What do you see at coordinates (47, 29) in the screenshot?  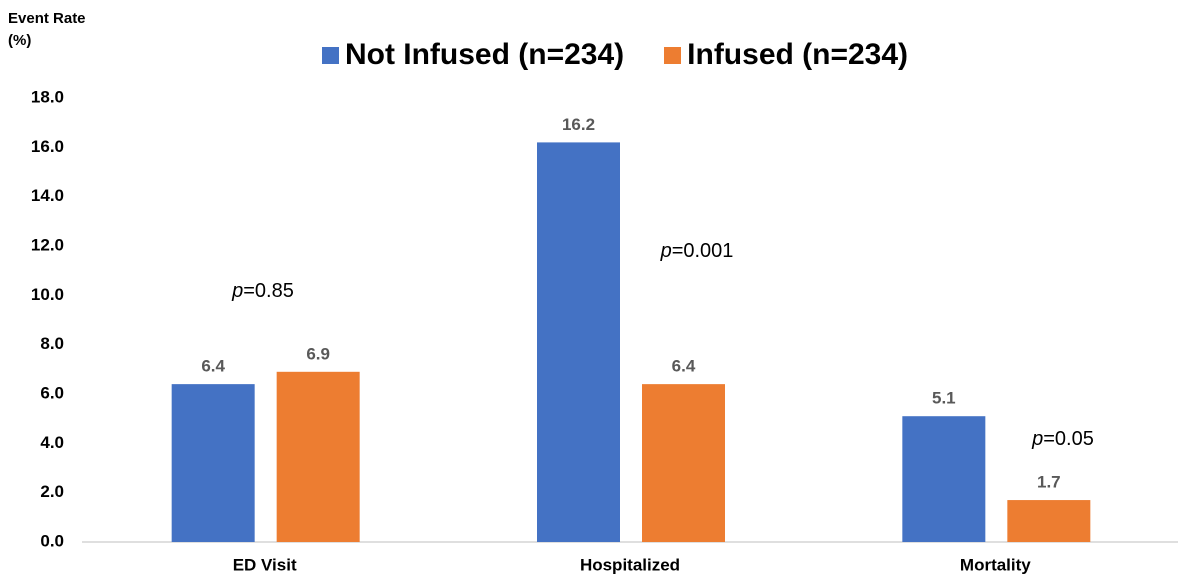 I see `y-axis-title: Event Rate (%)` at bounding box center [47, 29].